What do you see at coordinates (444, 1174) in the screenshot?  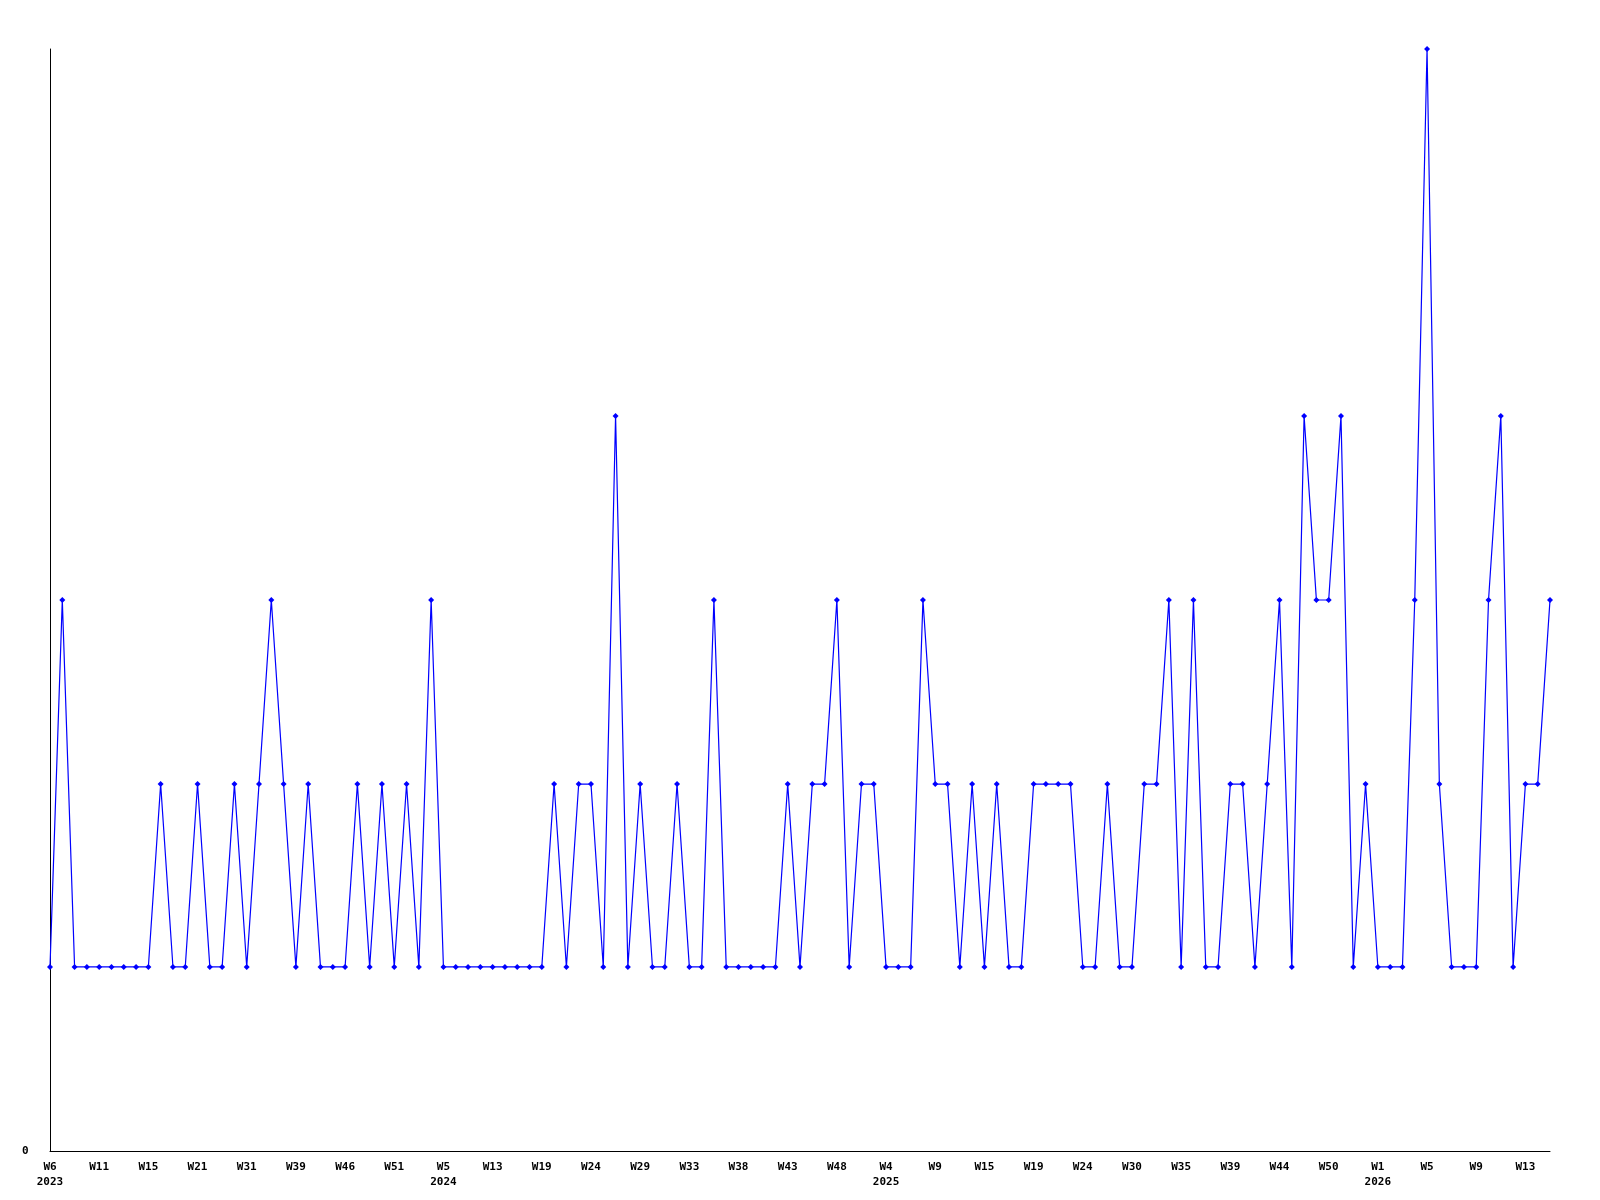 I see `x-tick-label: W5 2024` at bounding box center [444, 1174].